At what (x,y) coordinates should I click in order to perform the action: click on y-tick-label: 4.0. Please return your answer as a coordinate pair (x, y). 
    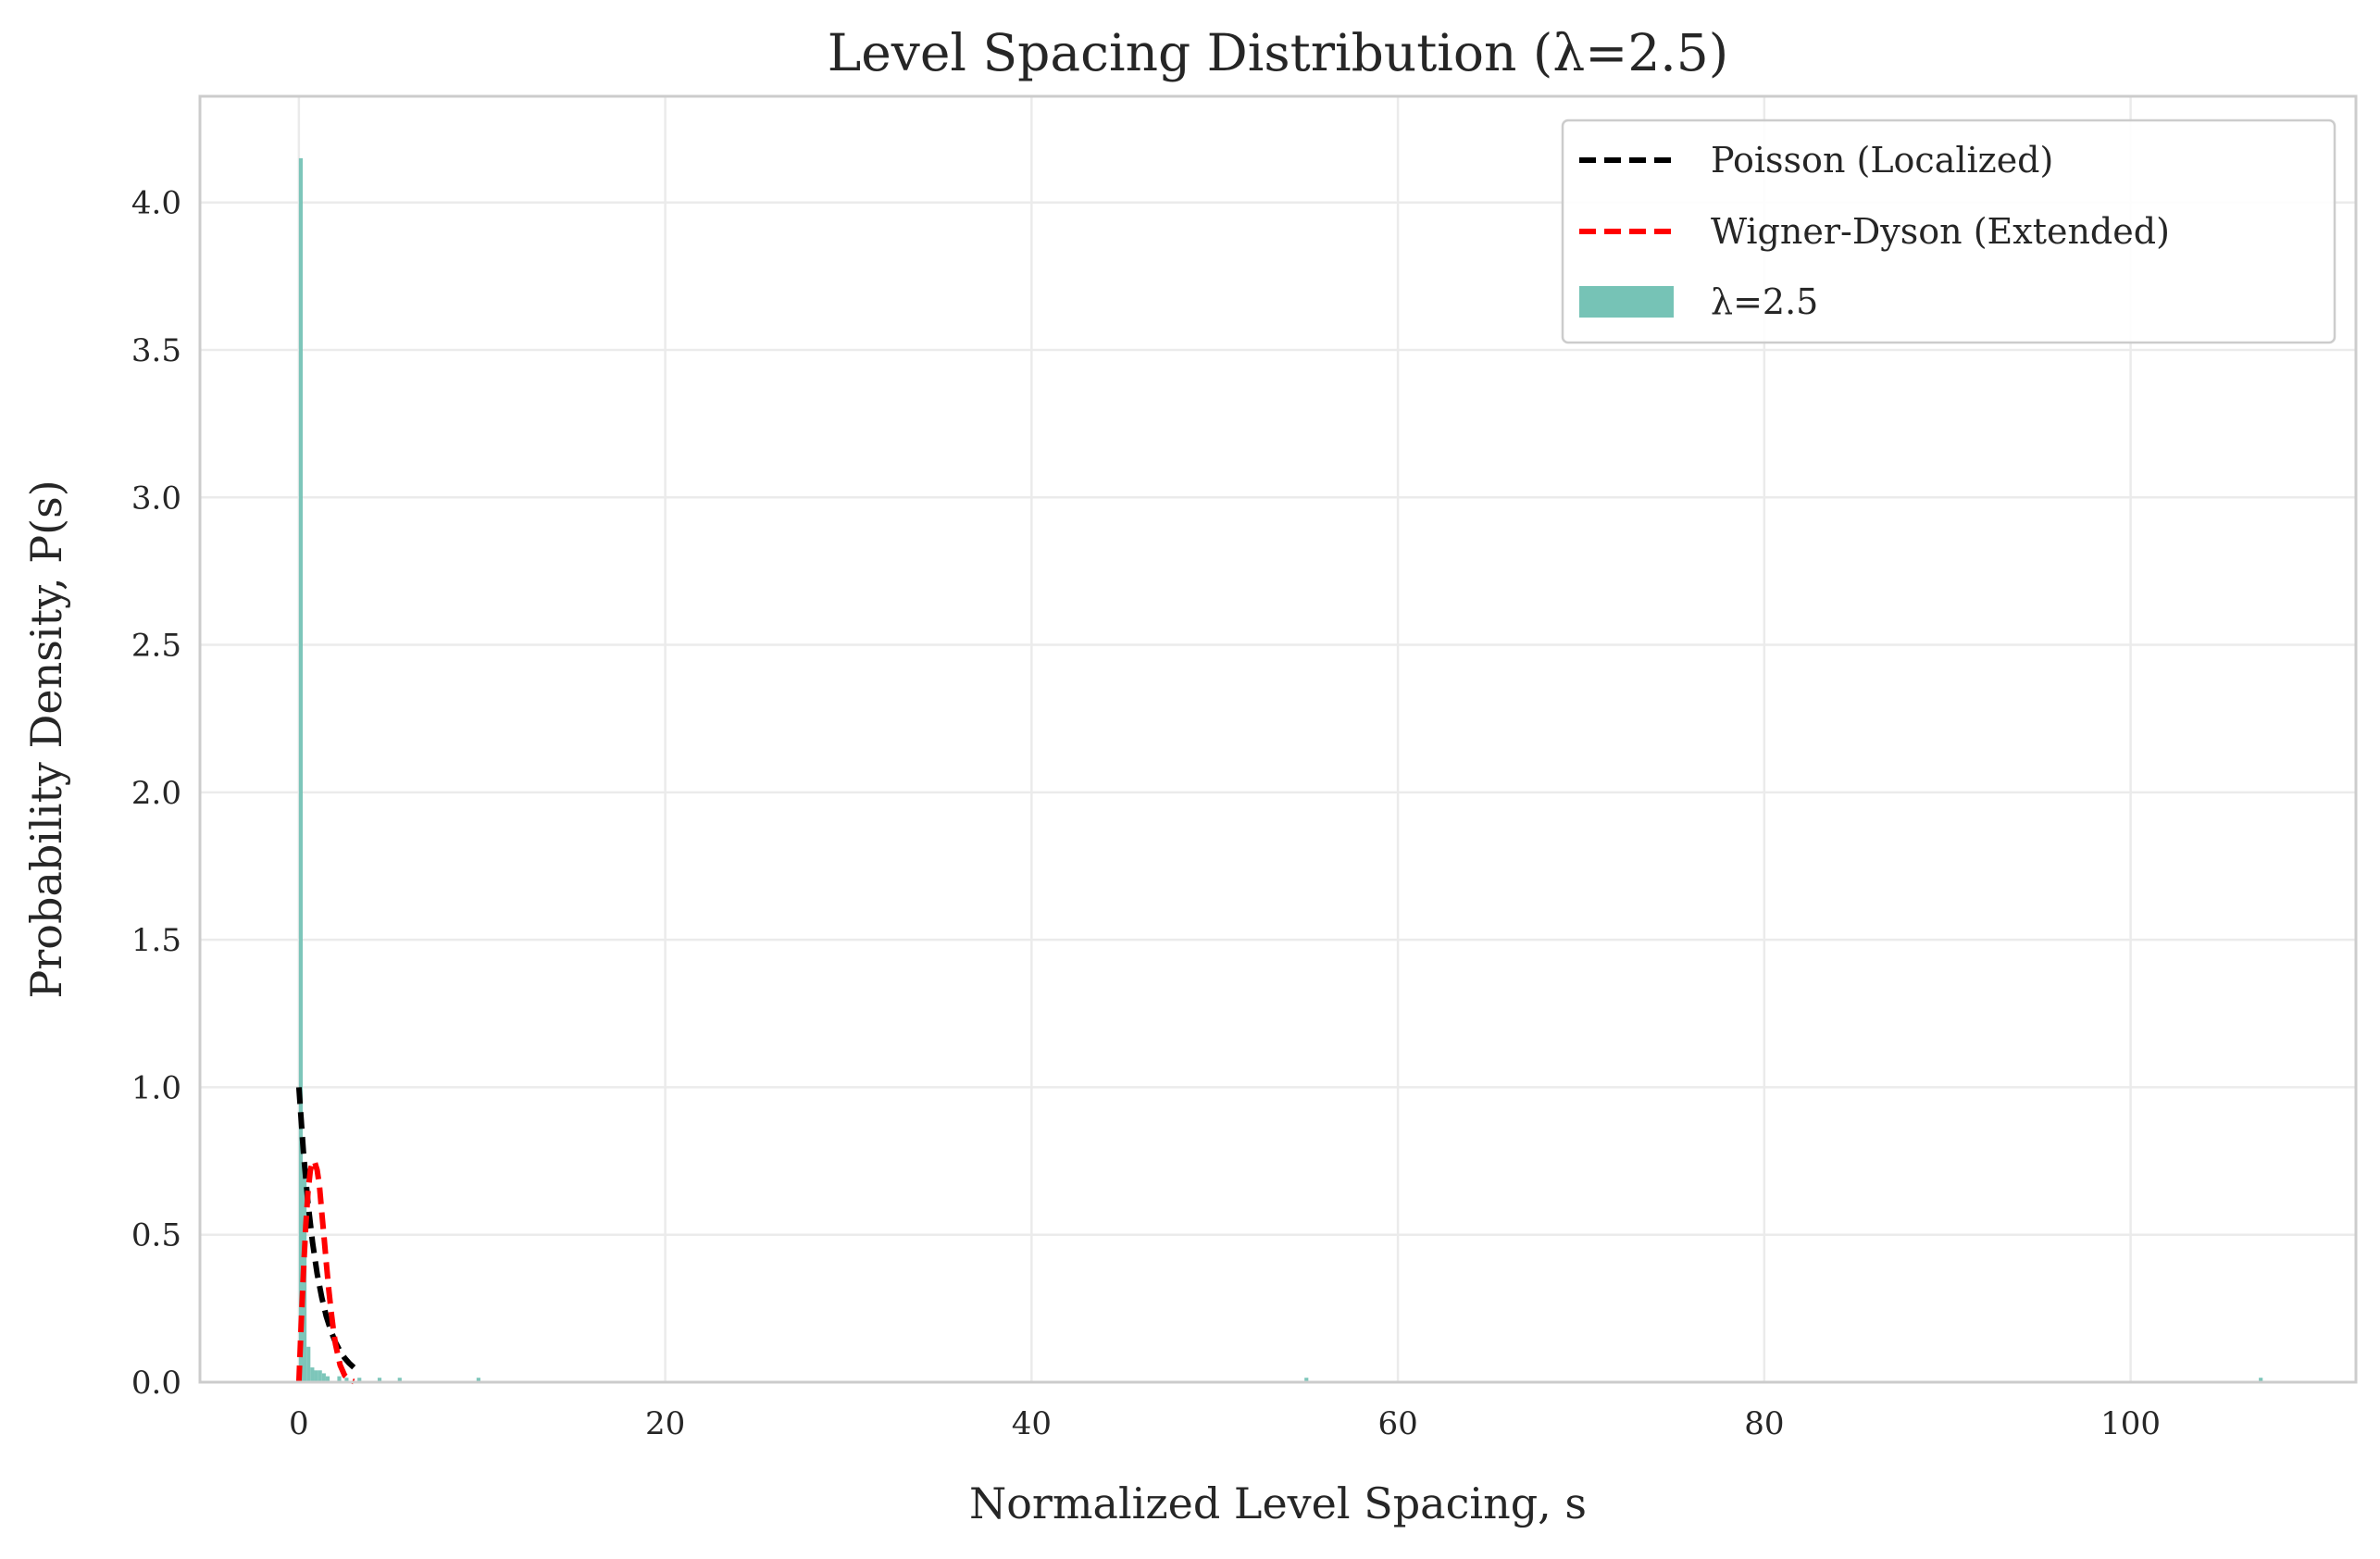
    Looking at the image, I should click on (156, 203).